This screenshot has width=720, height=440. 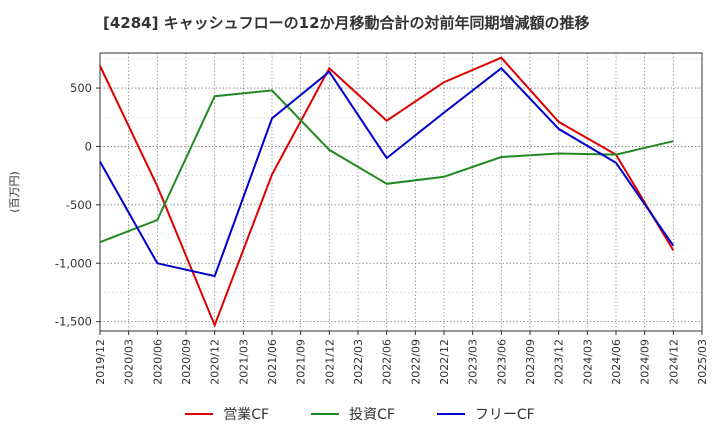 I want to click on x-tick-label: 2020/03, so click(x=129, y=362).